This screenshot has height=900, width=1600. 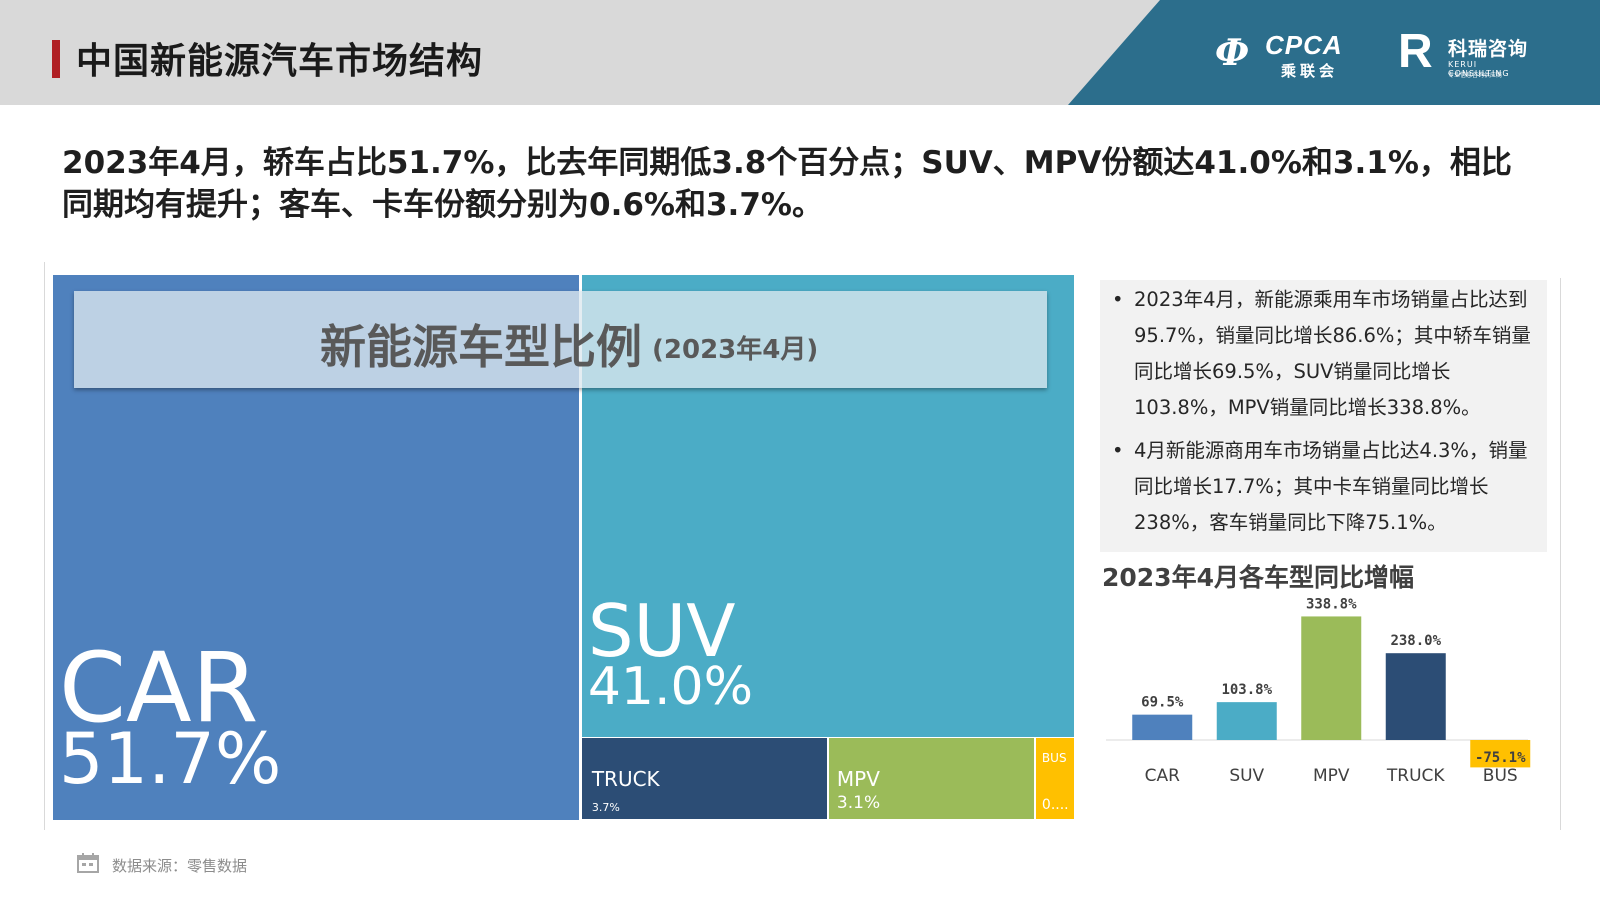 I want to click on treemap-label-bus: BUS, so click(x=1054, y=757).